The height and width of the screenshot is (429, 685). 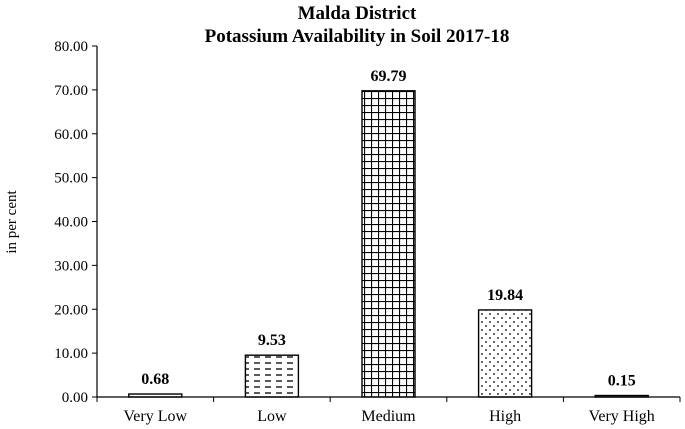 I want to click on y-tick-label: 20.00, so click(x=71, y=310).